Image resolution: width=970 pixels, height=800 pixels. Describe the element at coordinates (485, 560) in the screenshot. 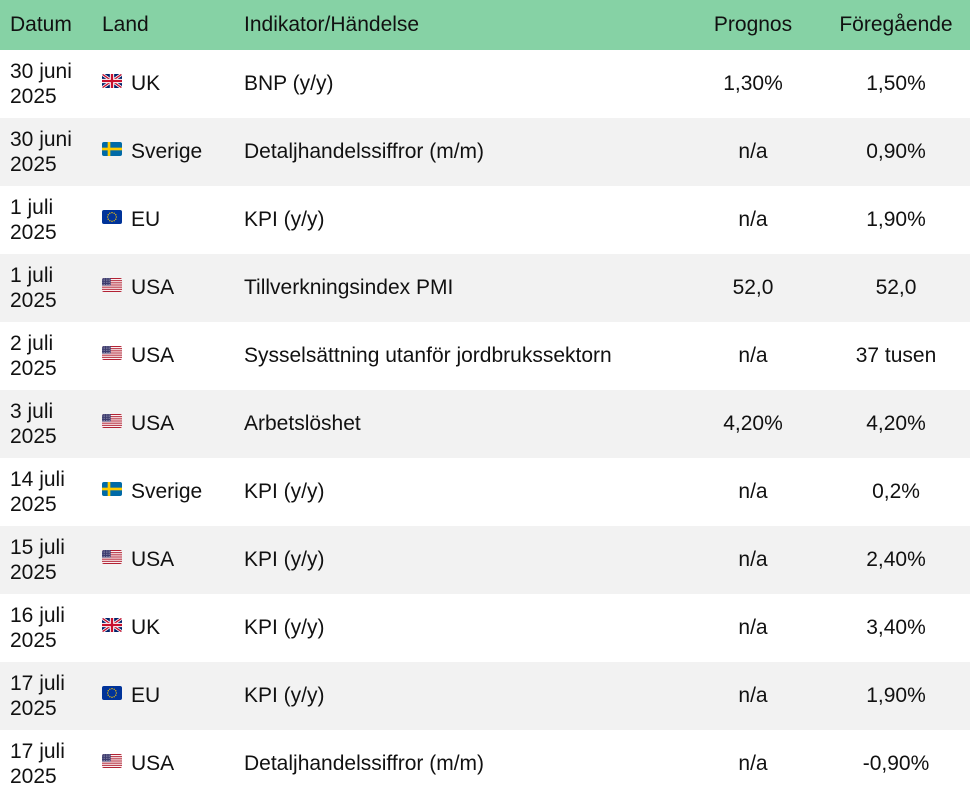

I see `table-row: 15 juli 2025 USA KPI (y/y) n/a 2,40%` at that location.